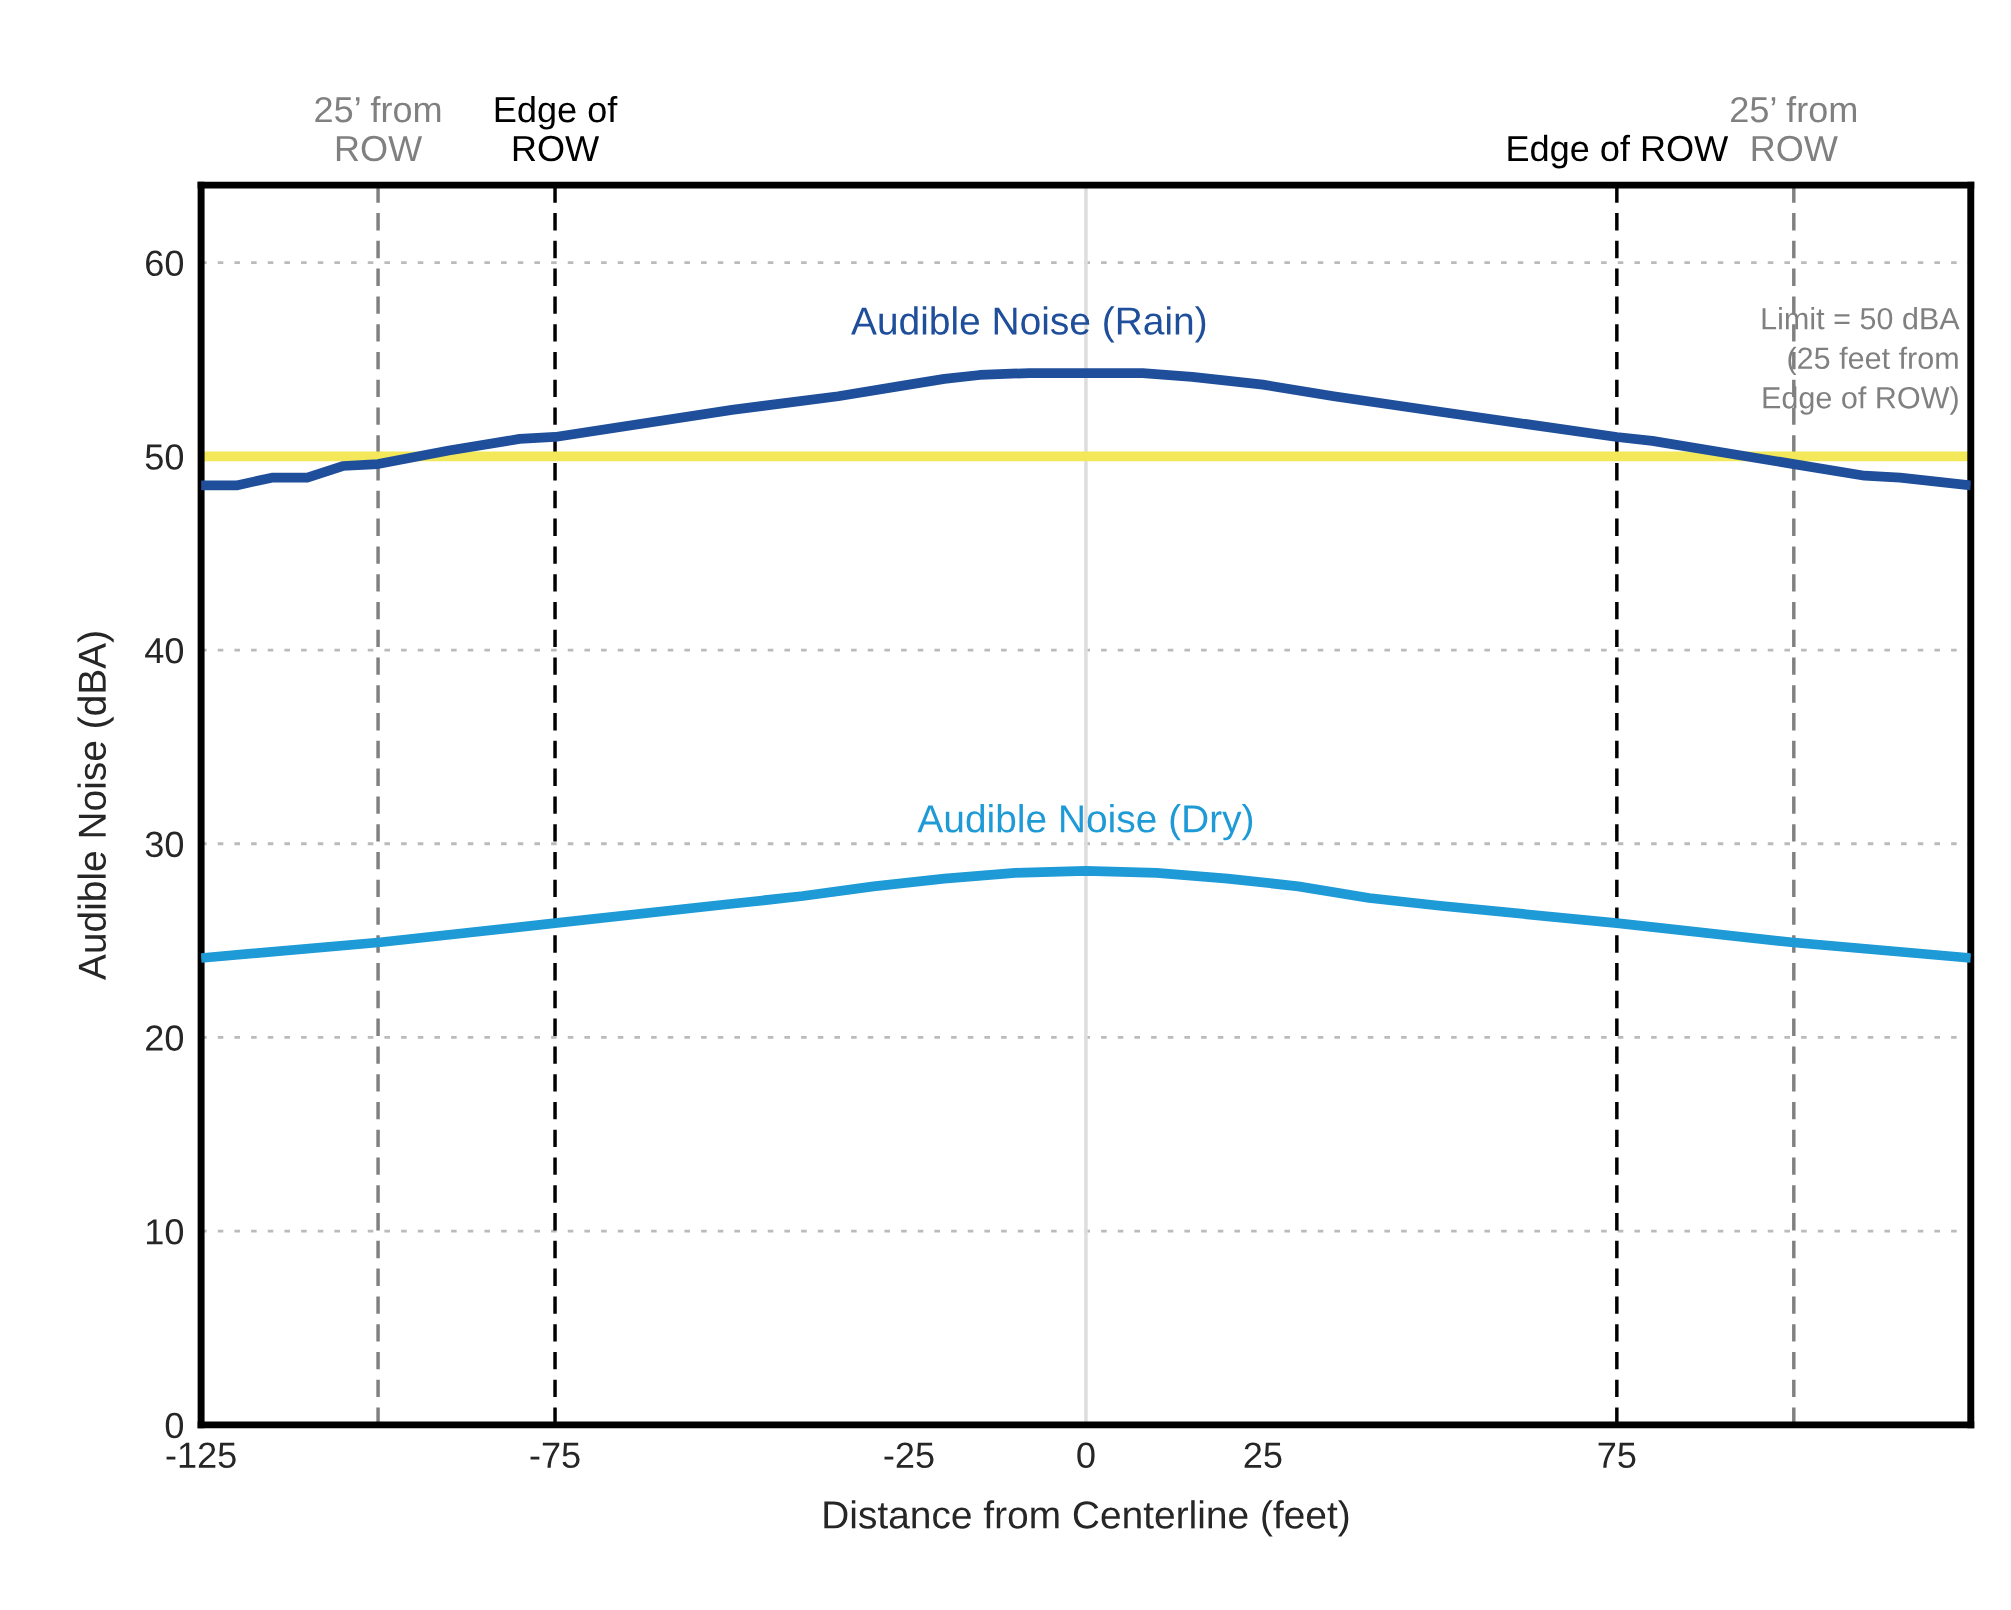 Image resolution: width=2011 pixels, height=1610 pixels. Describe the element at coordinates (165, 1038) in the screenshot. I see `y-tick-label: 20` at that location.